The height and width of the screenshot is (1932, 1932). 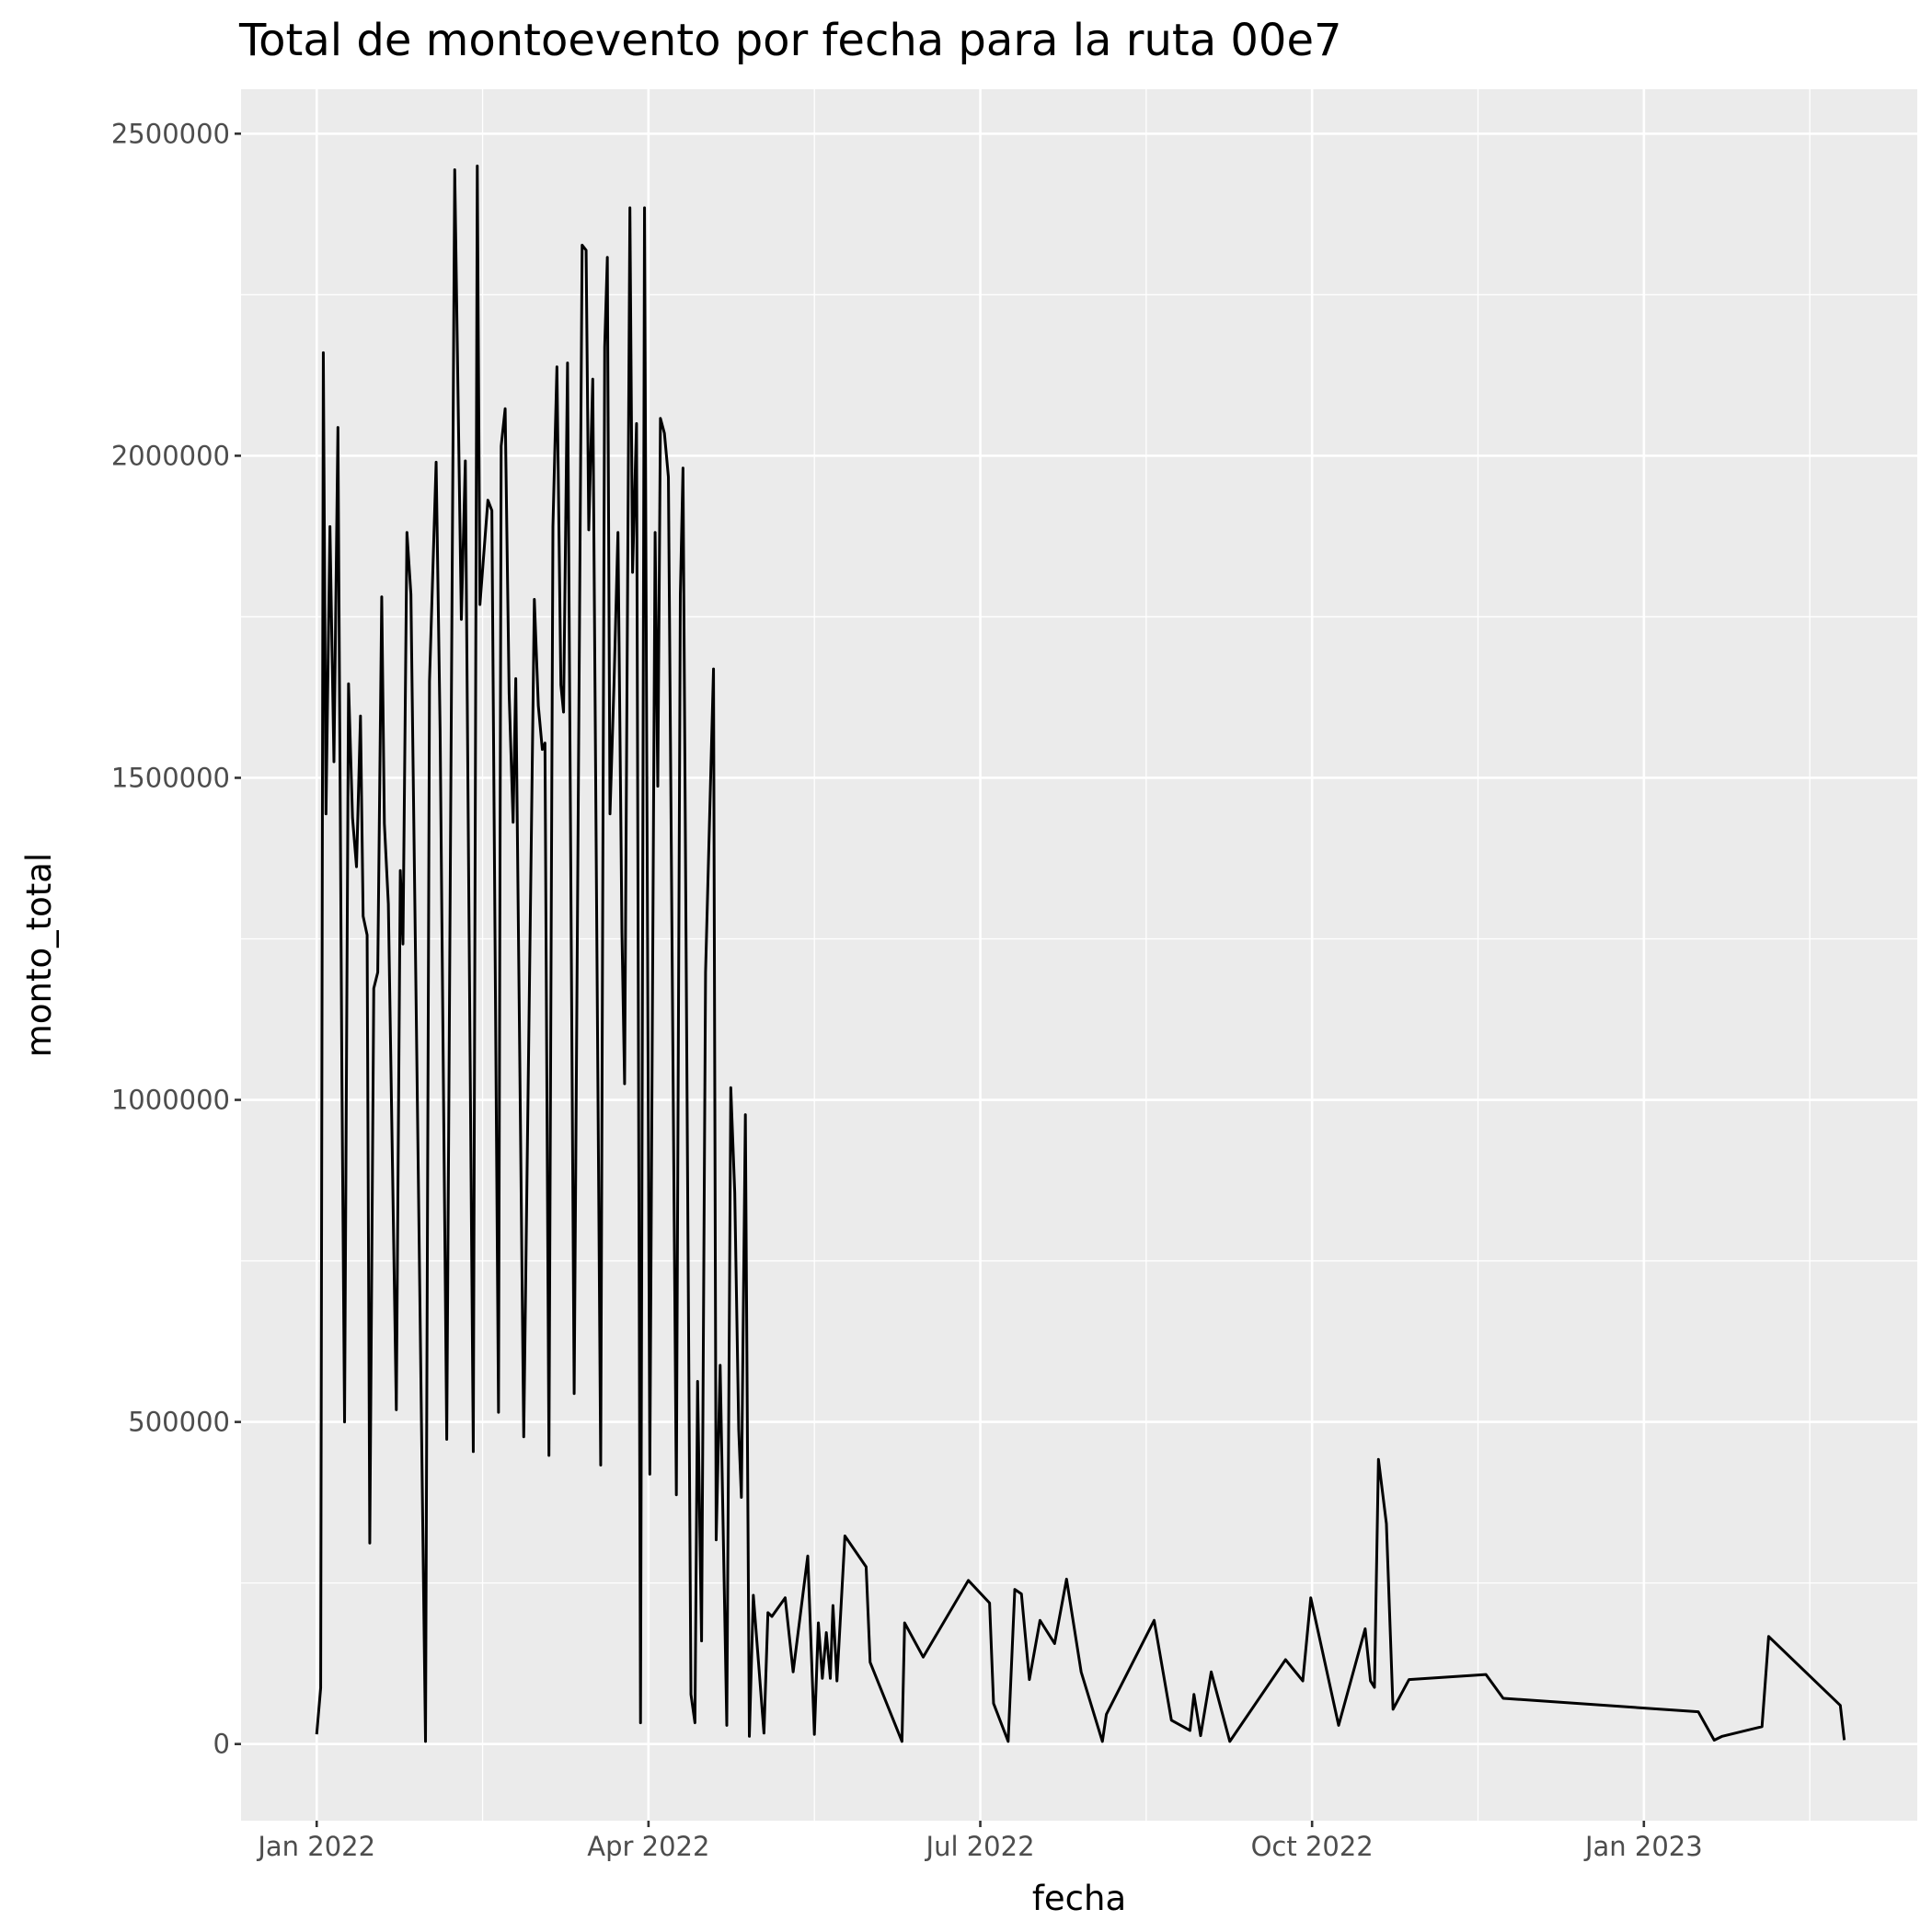 I want to click on y-tick-label: 2500000, so click(x=170, y=133).